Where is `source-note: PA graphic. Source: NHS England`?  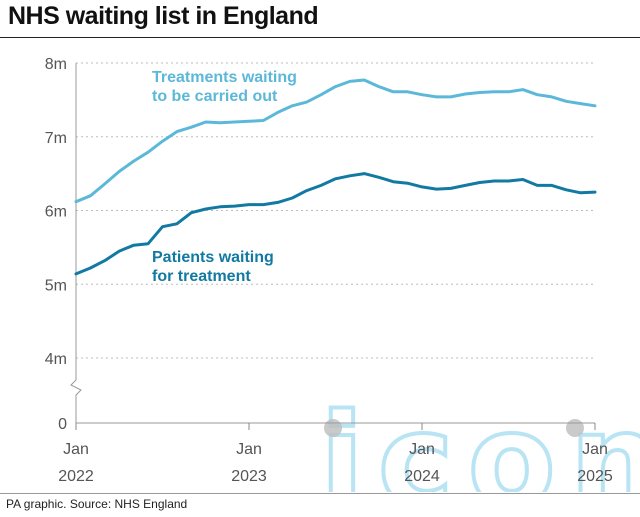
source-note: PA graphic. Source: NHS England is located at coordinates (97, 504).